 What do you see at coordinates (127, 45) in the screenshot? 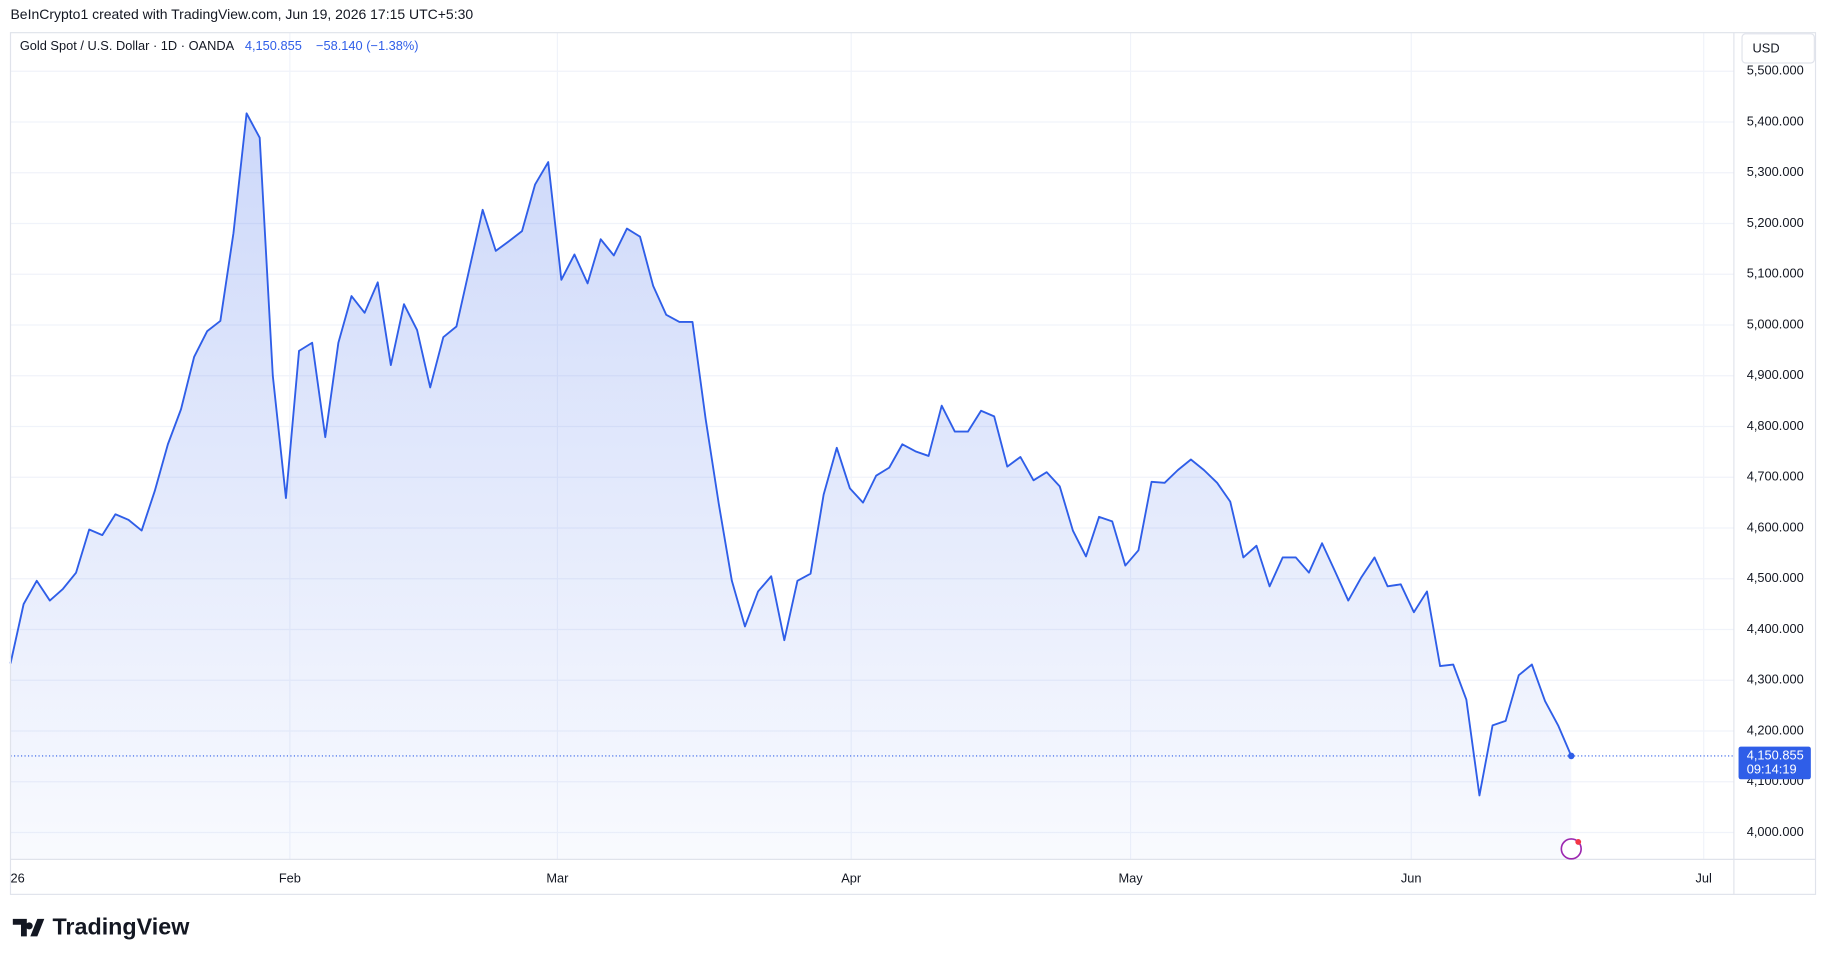
I see `chart-title: Gold Spot / U.S. Dollar · 1D · OANDA` at bounding box center [127, 45].